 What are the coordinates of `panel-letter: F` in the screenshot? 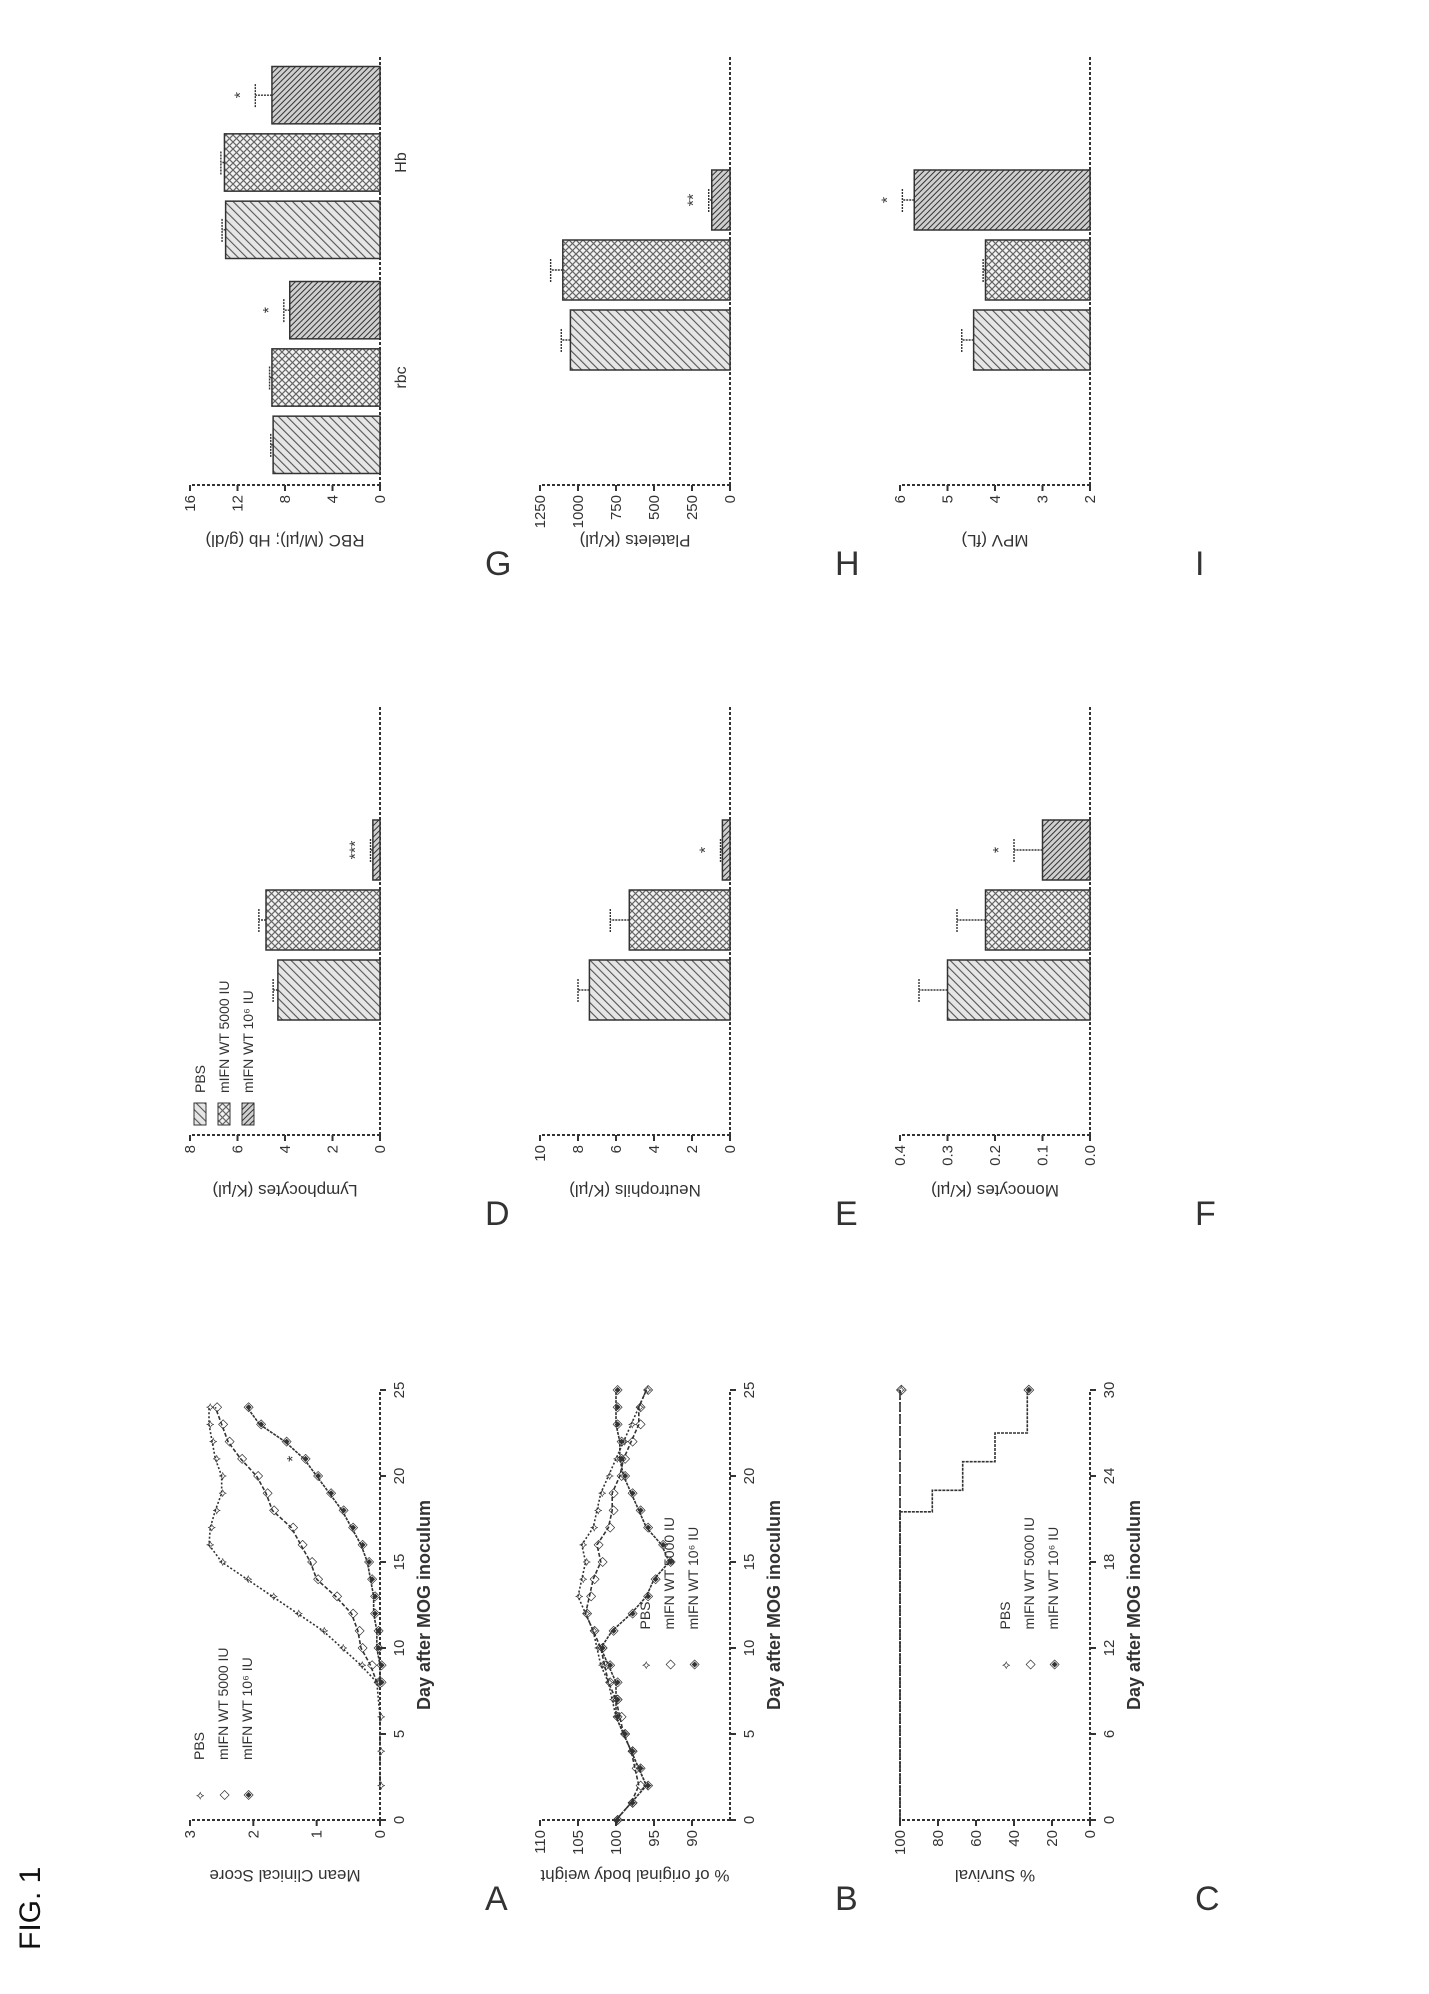 It's located at (1205, 1214).